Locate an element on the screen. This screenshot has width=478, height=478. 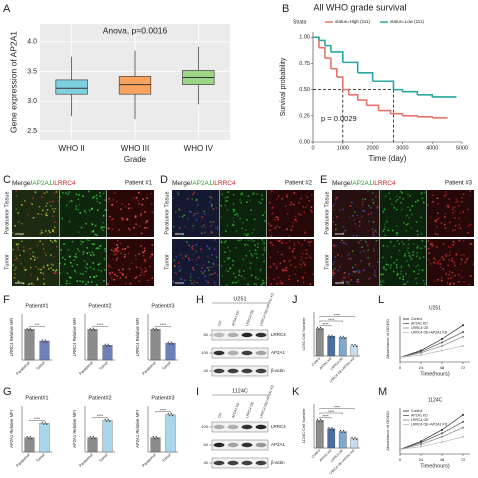
panel-label: A is located at coordinates (7, 9).